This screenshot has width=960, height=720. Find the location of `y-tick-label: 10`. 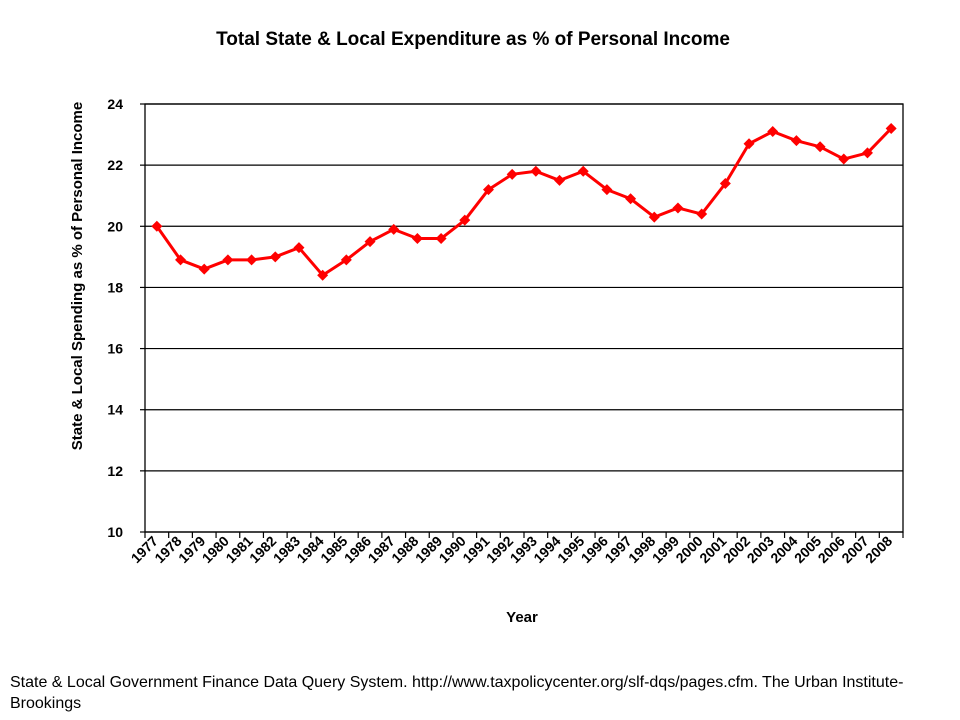

y-tick-label: 10 is located at coordinates (115, 532).